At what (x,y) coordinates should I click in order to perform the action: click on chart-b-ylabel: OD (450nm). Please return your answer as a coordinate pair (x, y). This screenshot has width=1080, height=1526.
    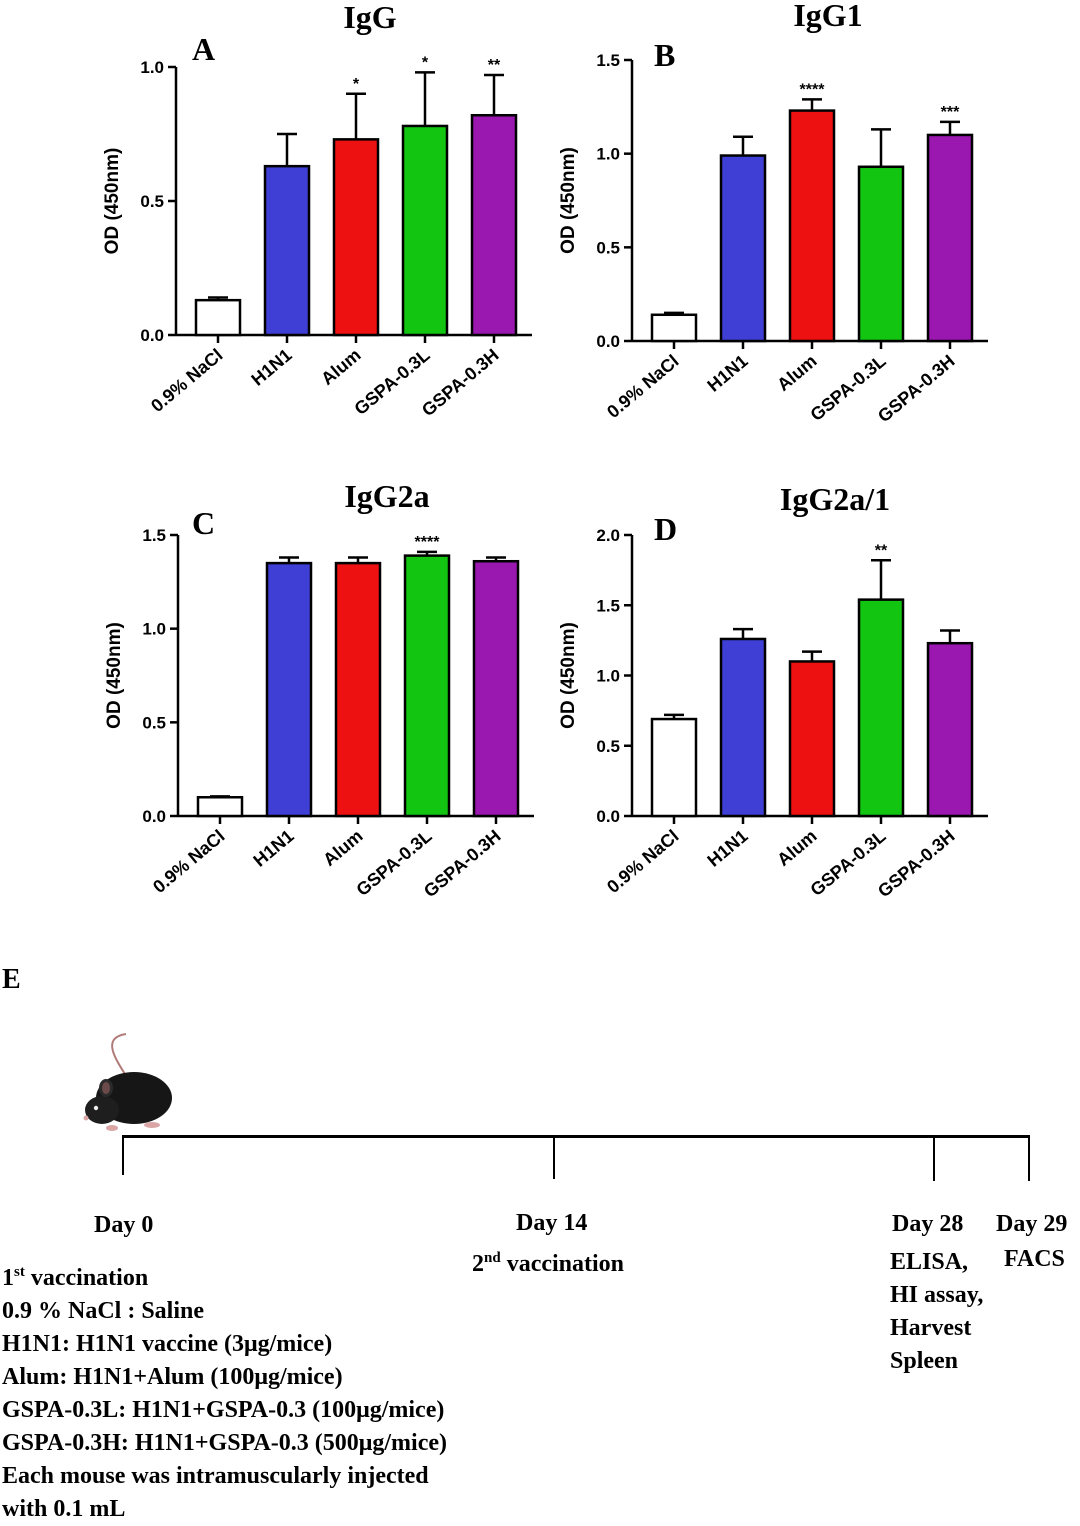
    Looking at the image, I should click on (568, 200).